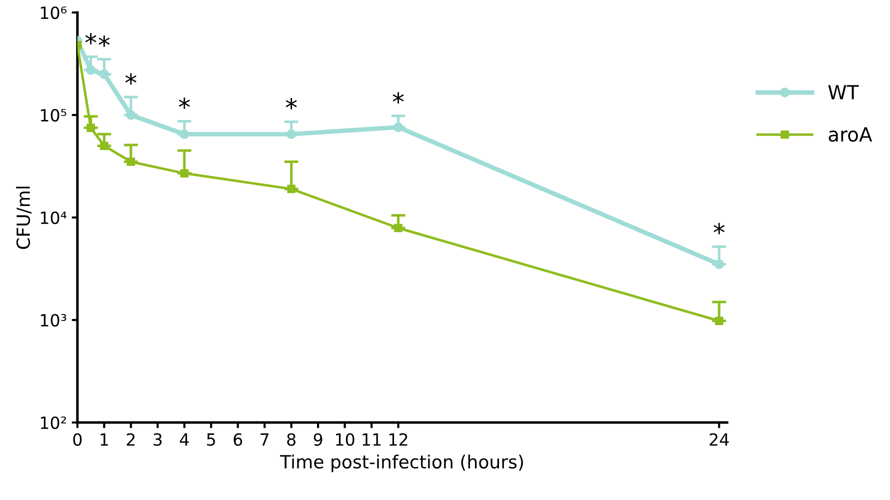  I want to click on x-tick-label: 0, so click(77, 439).